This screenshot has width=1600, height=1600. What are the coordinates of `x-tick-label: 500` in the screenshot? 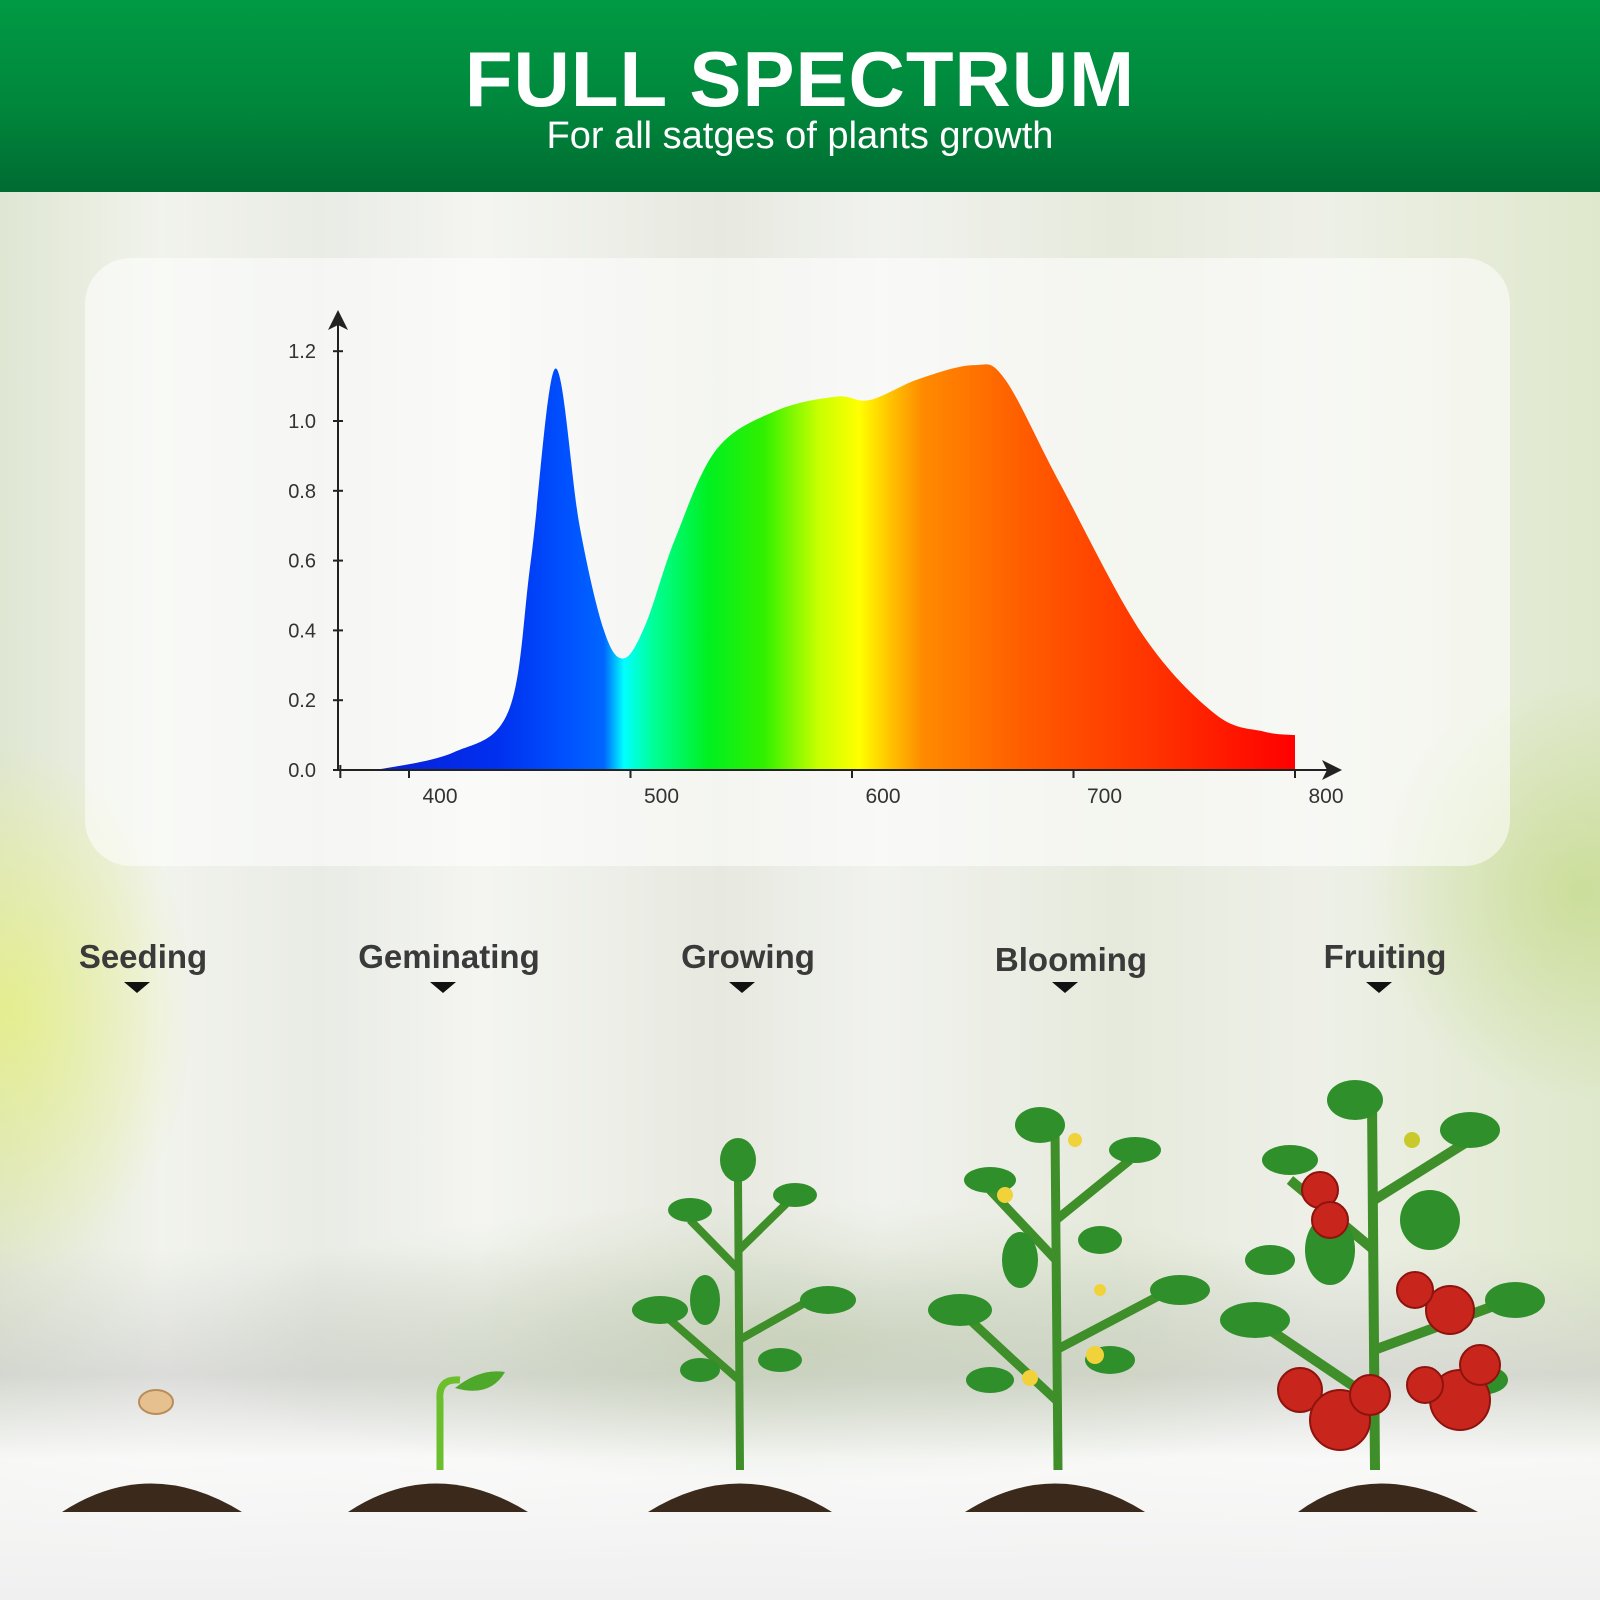 It's located at (661, 796).